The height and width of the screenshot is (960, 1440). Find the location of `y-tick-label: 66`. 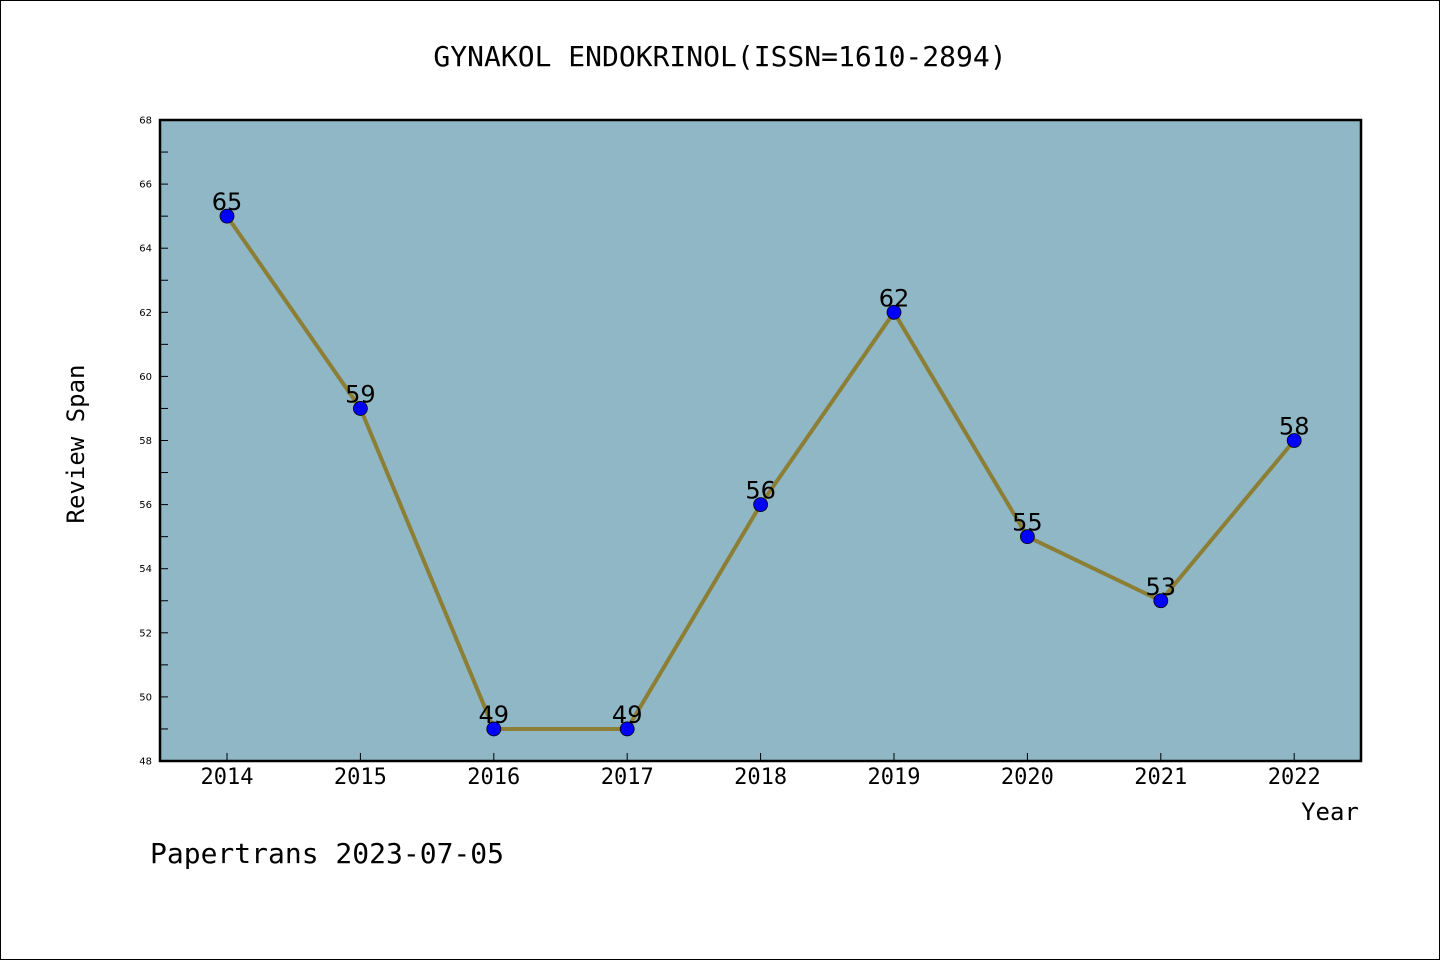

y-tick-label: 66 is located at coordinates (145, 185).